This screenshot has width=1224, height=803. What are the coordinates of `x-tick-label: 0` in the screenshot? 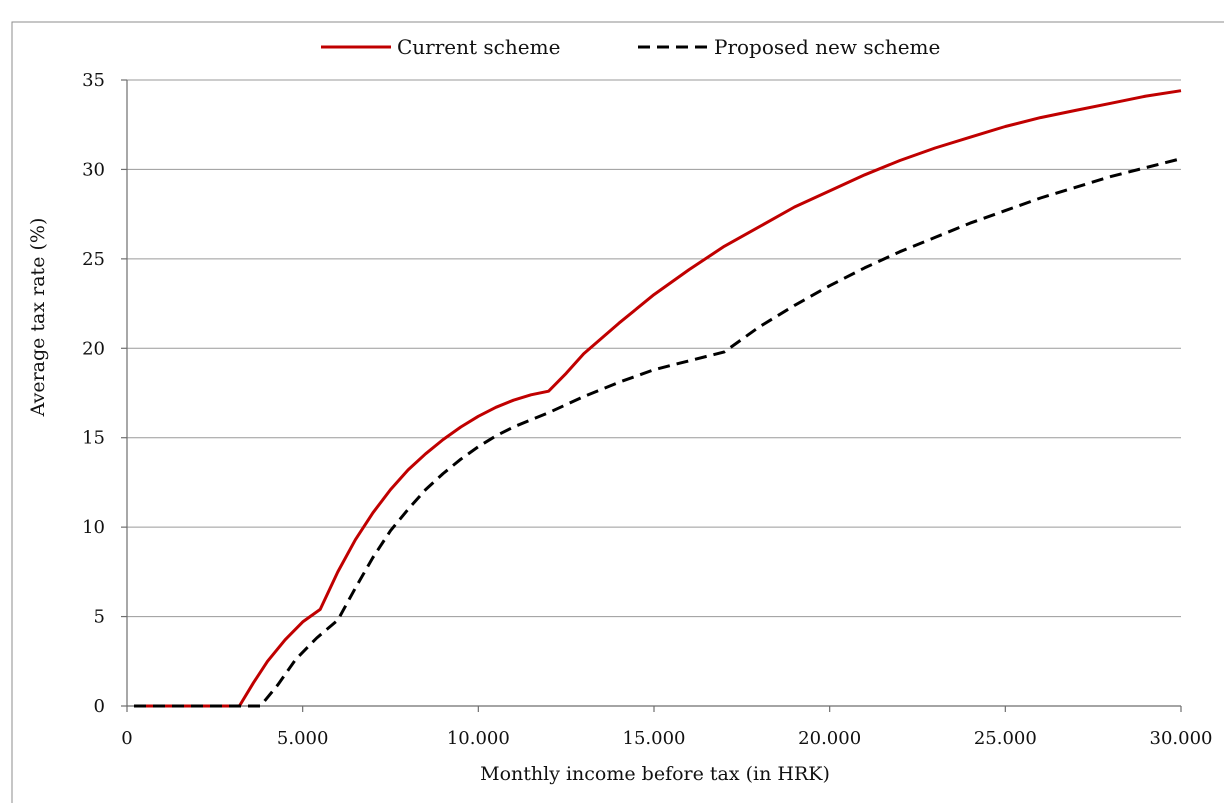 It's located at (126, 738).